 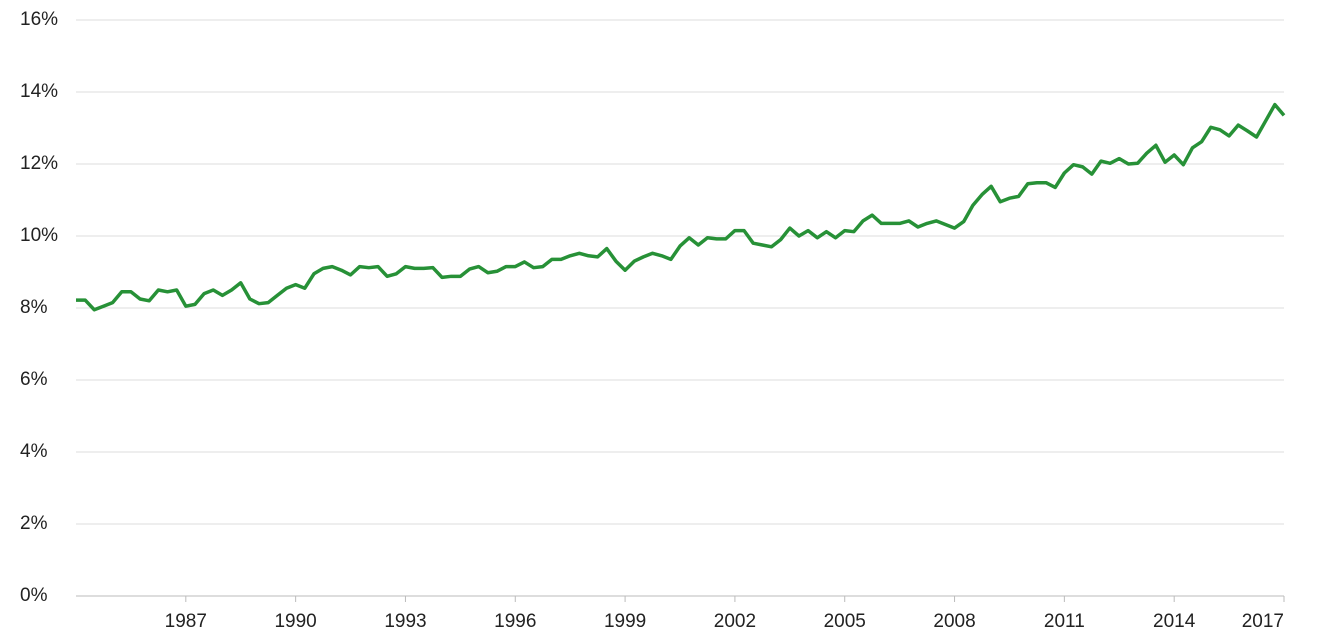 I want to click on x-tick-label: 2011, so click(x=1064, y=621).